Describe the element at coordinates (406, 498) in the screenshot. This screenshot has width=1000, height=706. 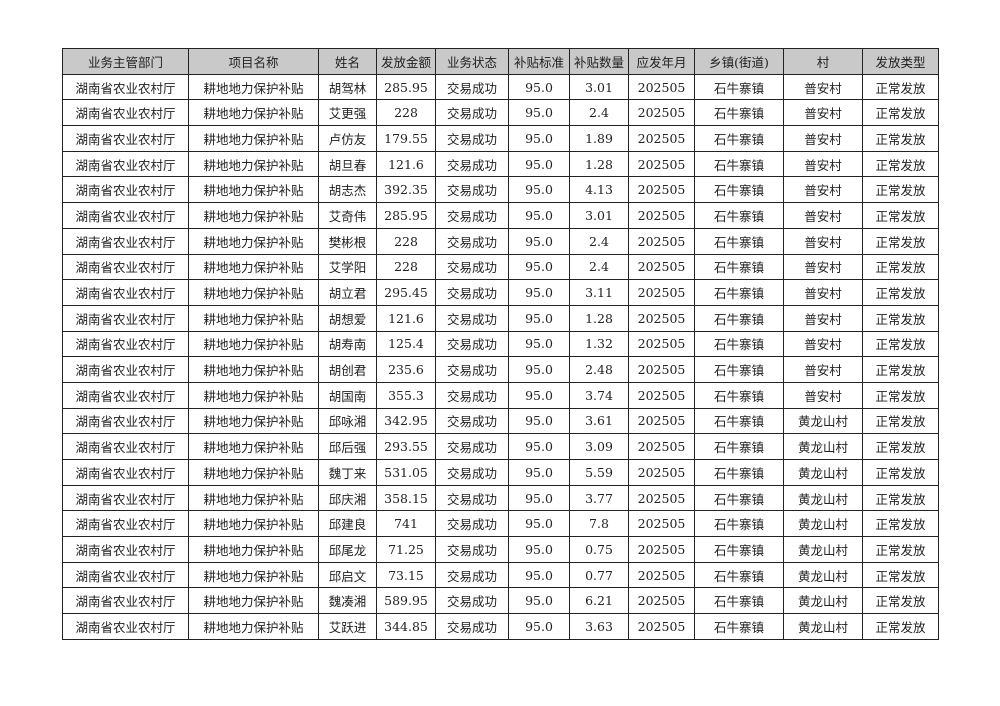
I see `table-cell: 358.15` at that location.